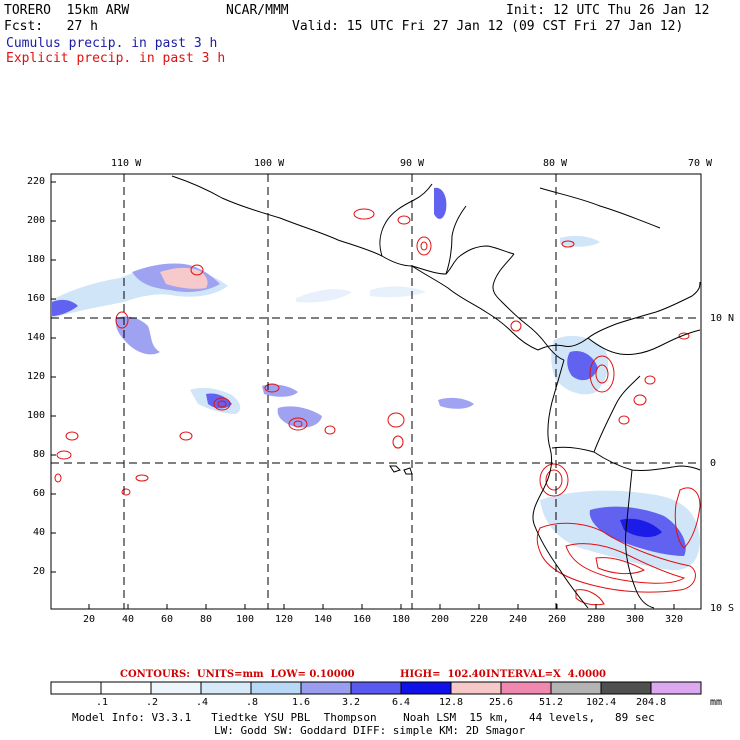 This screenshot has width=740, height=740. I want to click on contour-amazon-inner, so click(625, 563).